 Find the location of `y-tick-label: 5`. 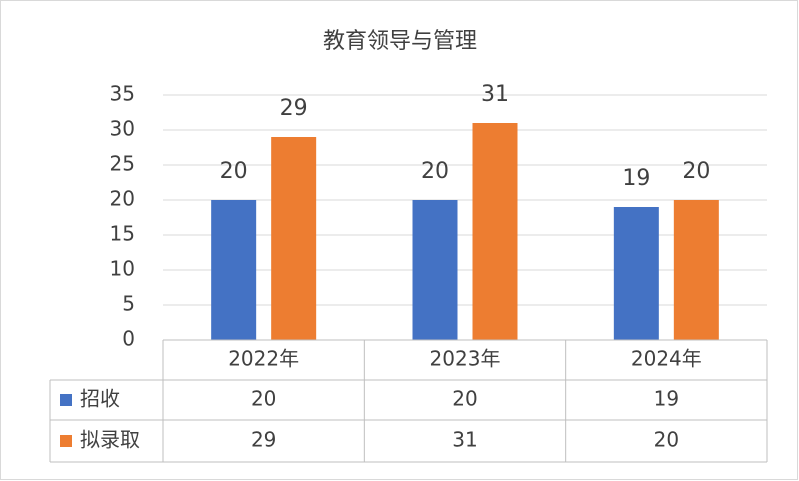

y-tick-label: 5 is located at coordinates (128, 304).